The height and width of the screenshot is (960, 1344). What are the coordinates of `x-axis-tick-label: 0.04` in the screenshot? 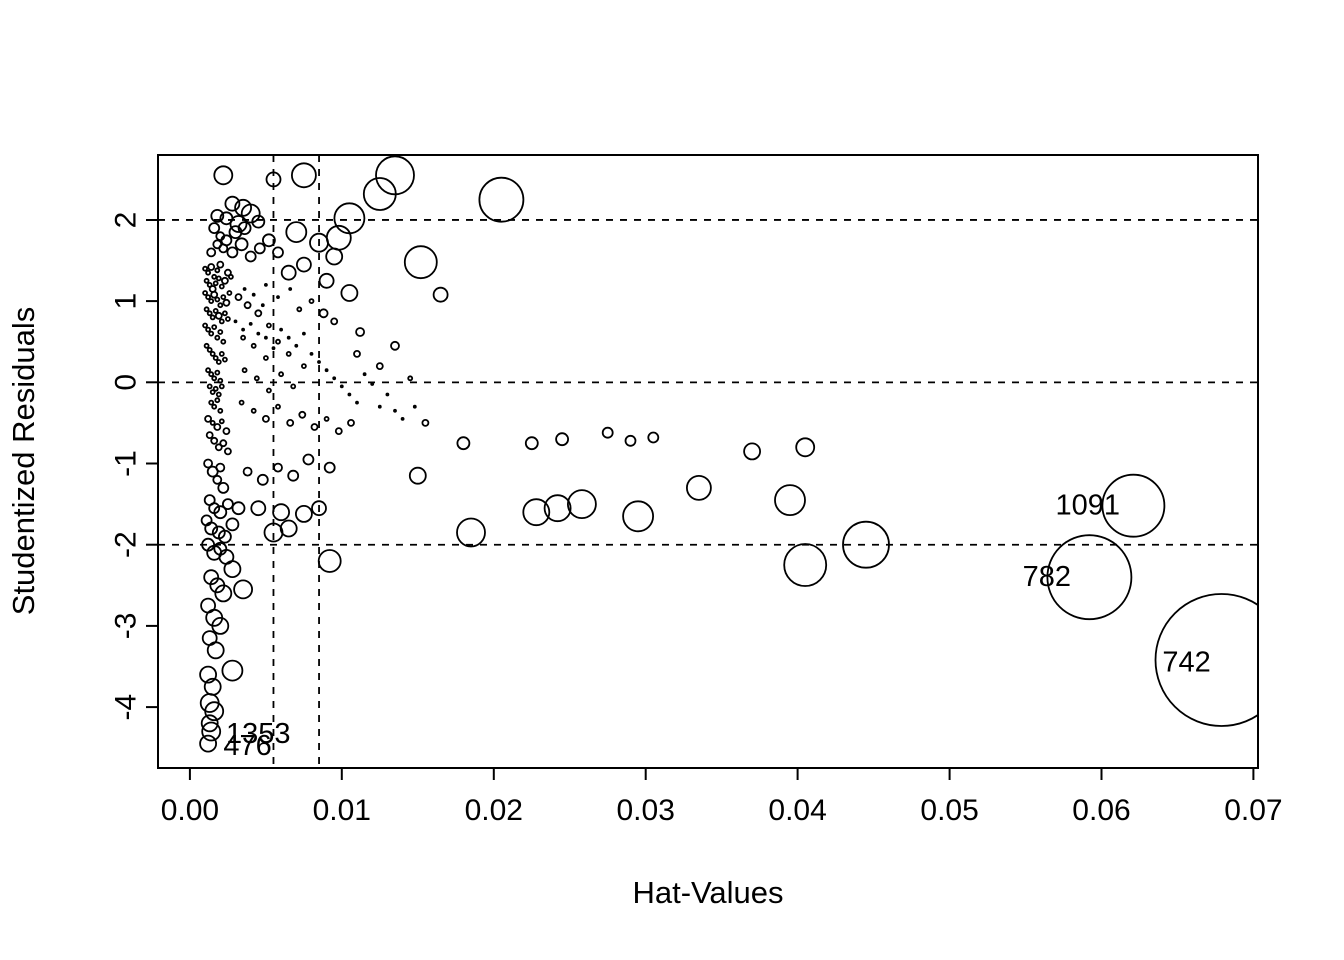 It's located at (797, 810).